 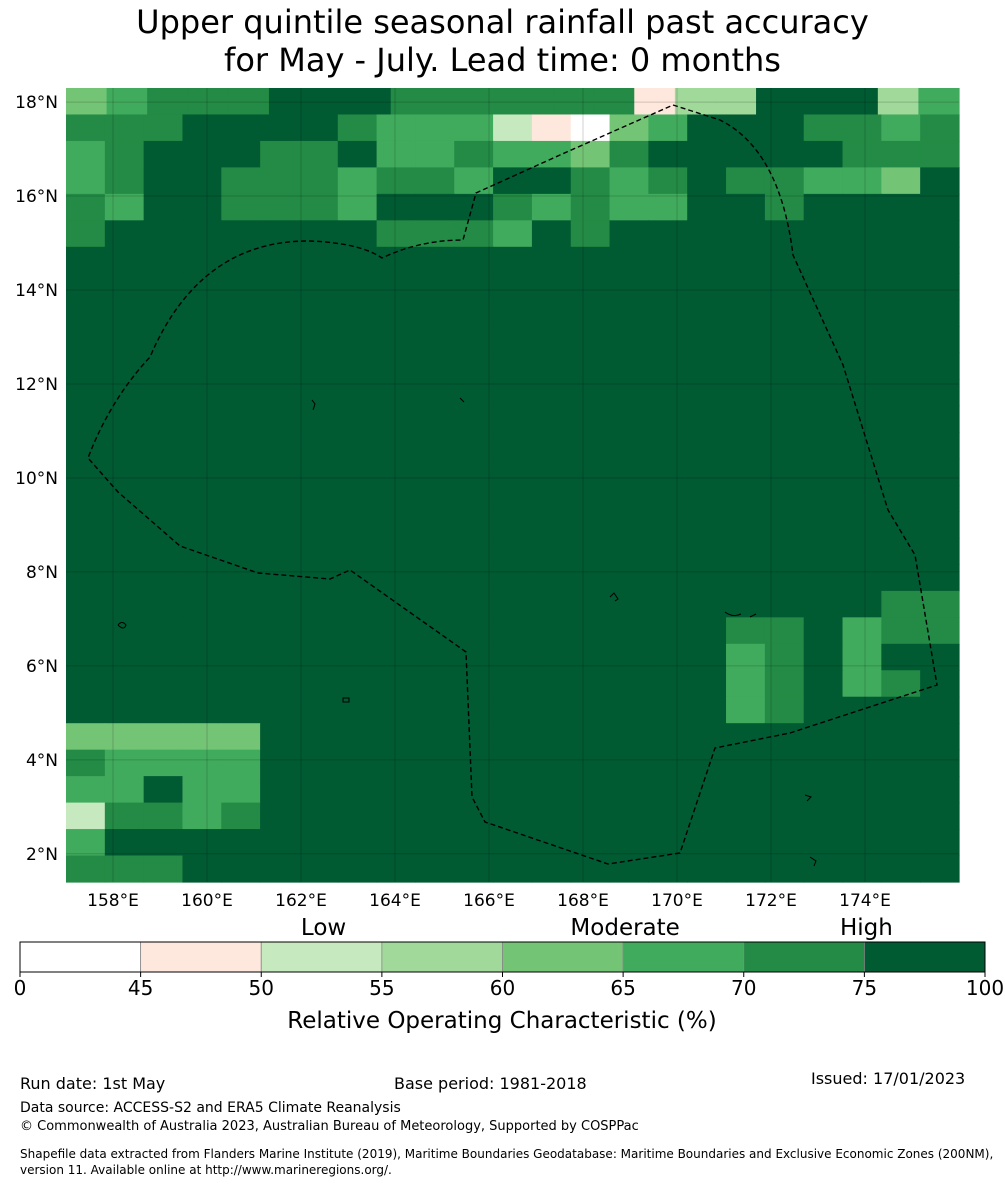 I want to click on colorbar-tick-label: 70, so click(x=743, y=988).